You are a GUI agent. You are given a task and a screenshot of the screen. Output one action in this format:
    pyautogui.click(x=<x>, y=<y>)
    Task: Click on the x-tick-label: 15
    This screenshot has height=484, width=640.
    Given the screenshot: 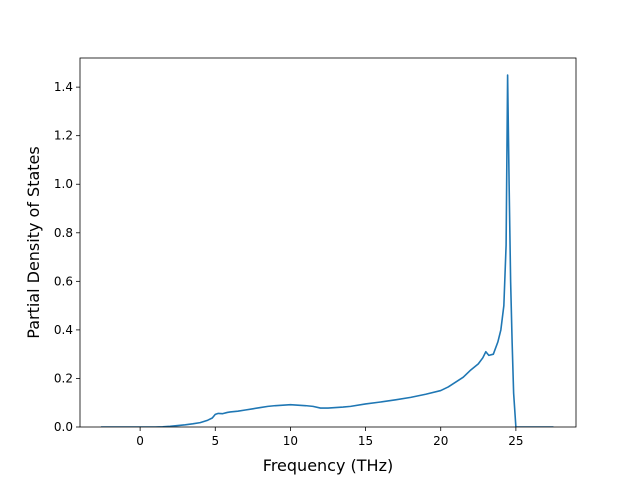 What is the action you would take?
    pyautogui.click(x=365, y=441)
    